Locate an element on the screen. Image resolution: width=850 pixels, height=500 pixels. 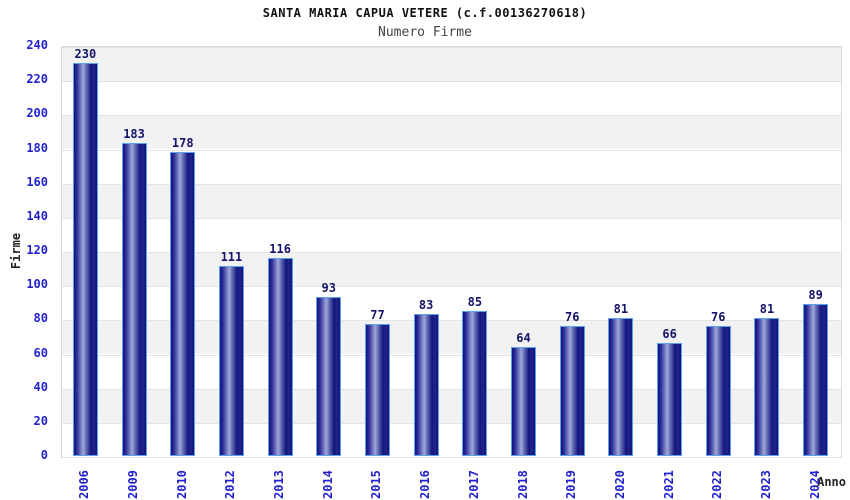
bar-value-label: 183 is located at coordinates (134, 134).